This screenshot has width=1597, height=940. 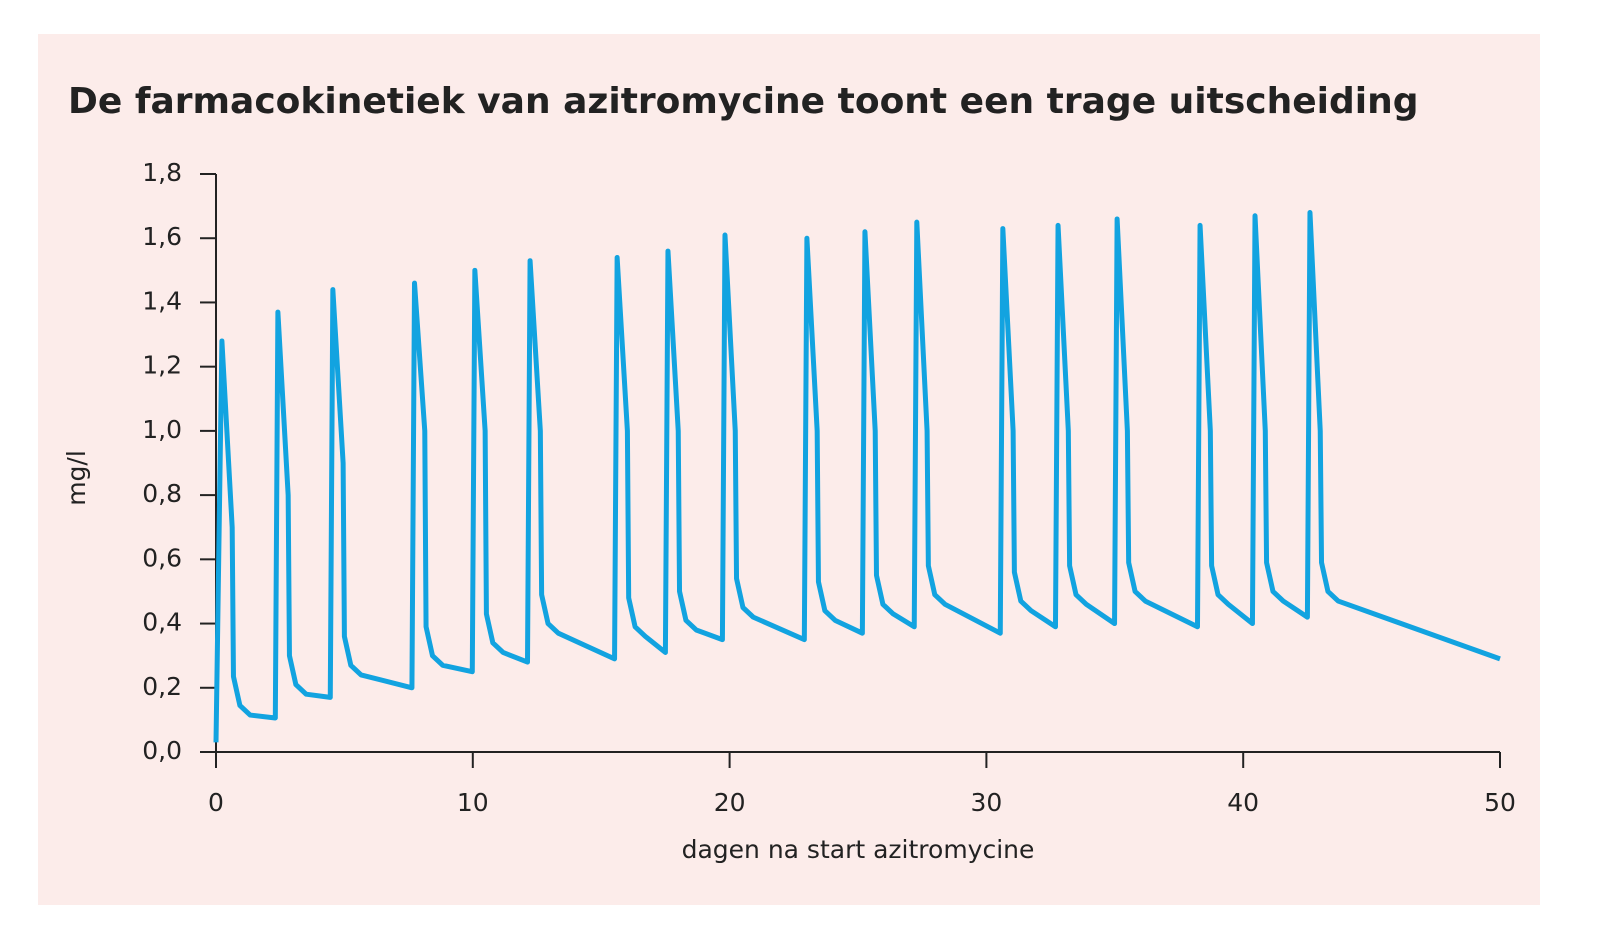 I want to click on x-tick-label: 30, so click(x=986, y=802).